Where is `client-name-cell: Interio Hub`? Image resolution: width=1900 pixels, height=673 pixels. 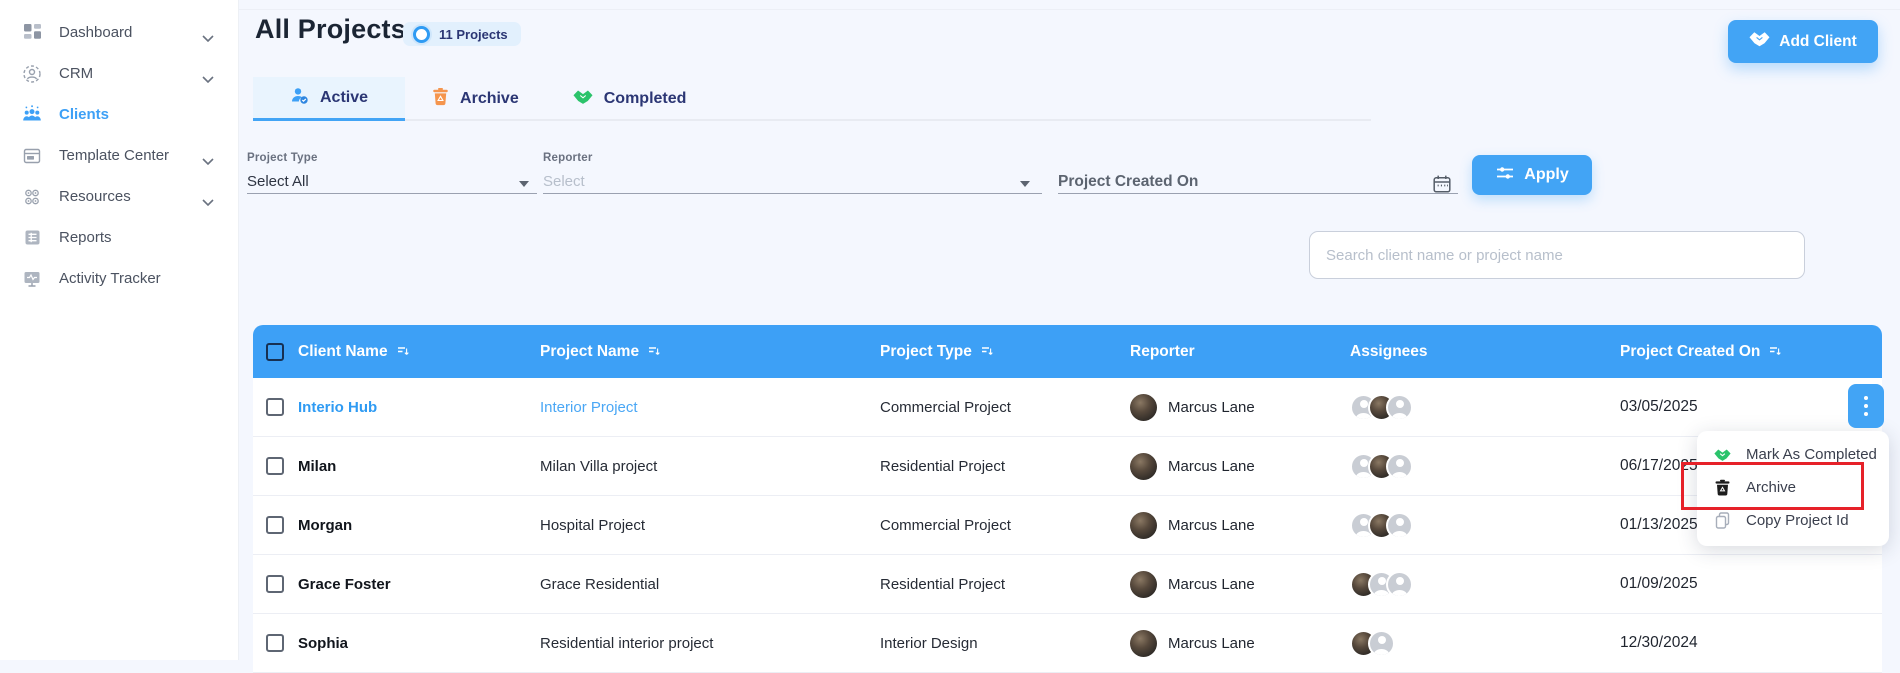
client-name-cell: Interio Hub is located at coordinates (338, 407).